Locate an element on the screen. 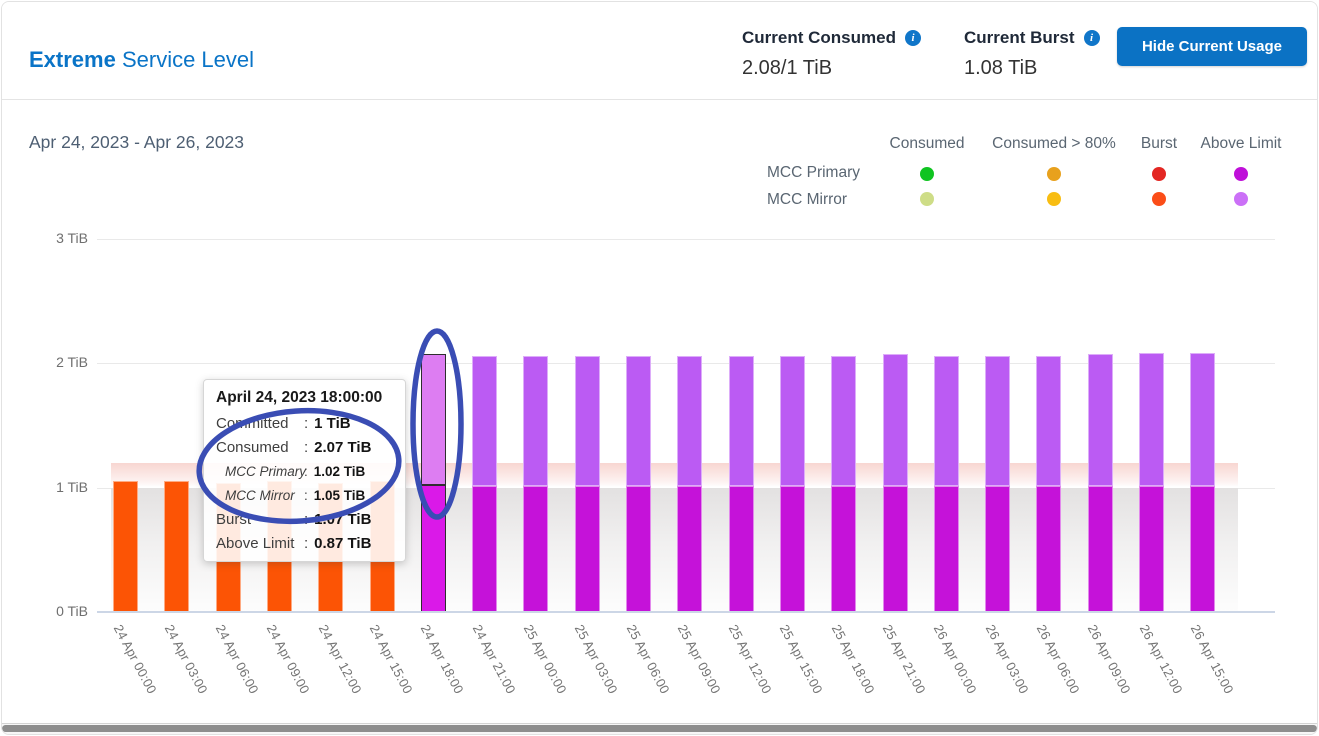 Image resolution: width=1319 pixels, height=736 pixels. x-axis-label: 25 Apr 18:00 is located at coordinates (853, 659).